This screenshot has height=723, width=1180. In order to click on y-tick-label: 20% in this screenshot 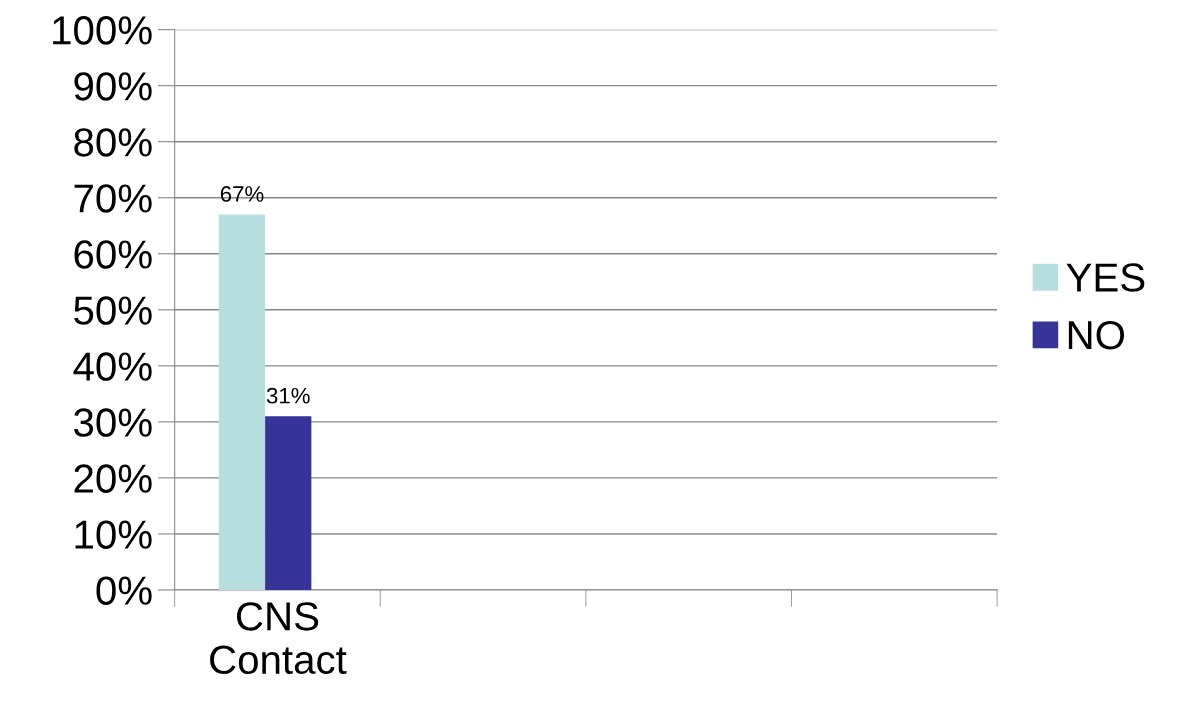, I will do `click(113, 478)`.